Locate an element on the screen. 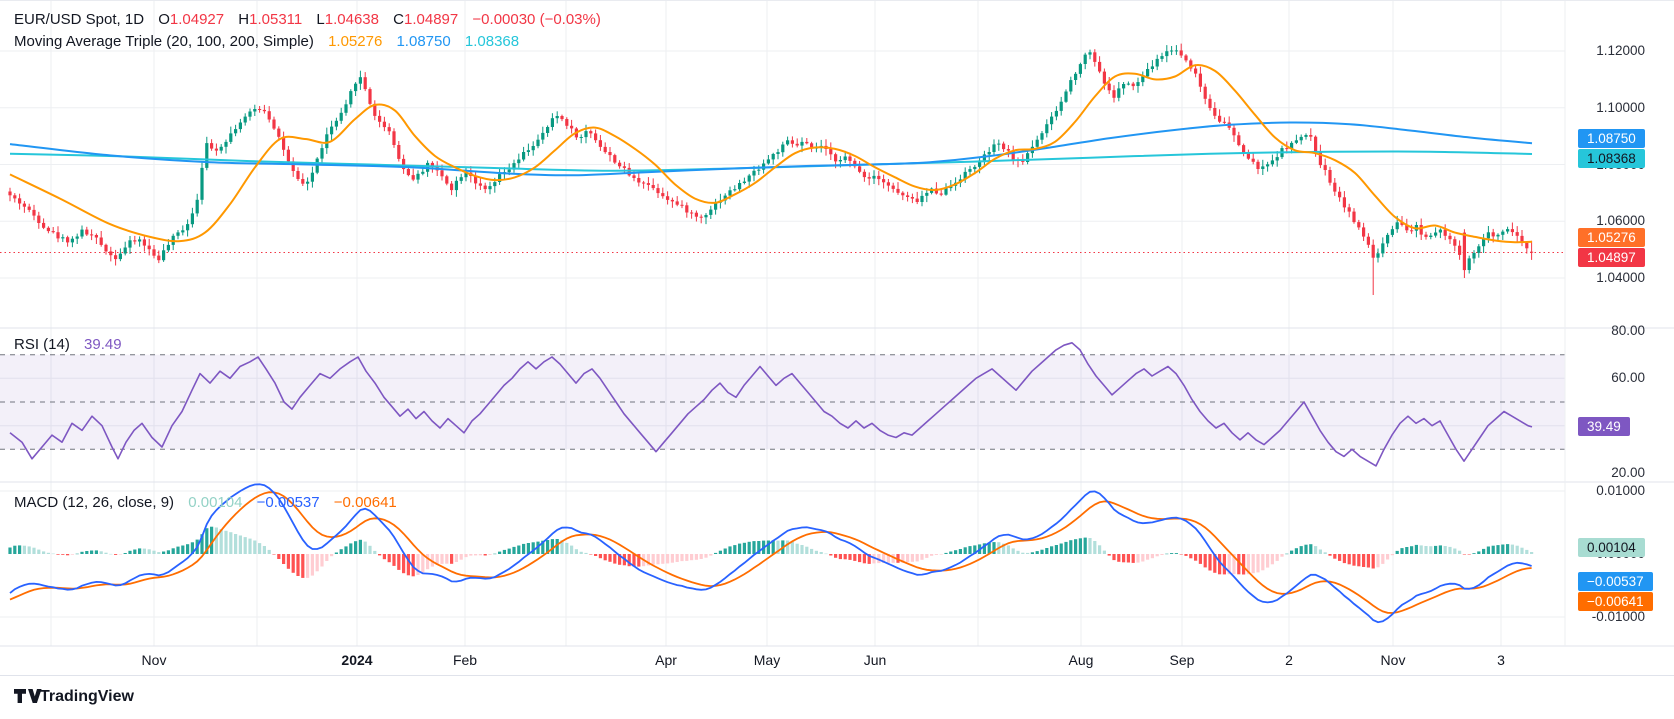  macd-title: MACD (12, 26, close, 9) is located at coordinates (94, 502).